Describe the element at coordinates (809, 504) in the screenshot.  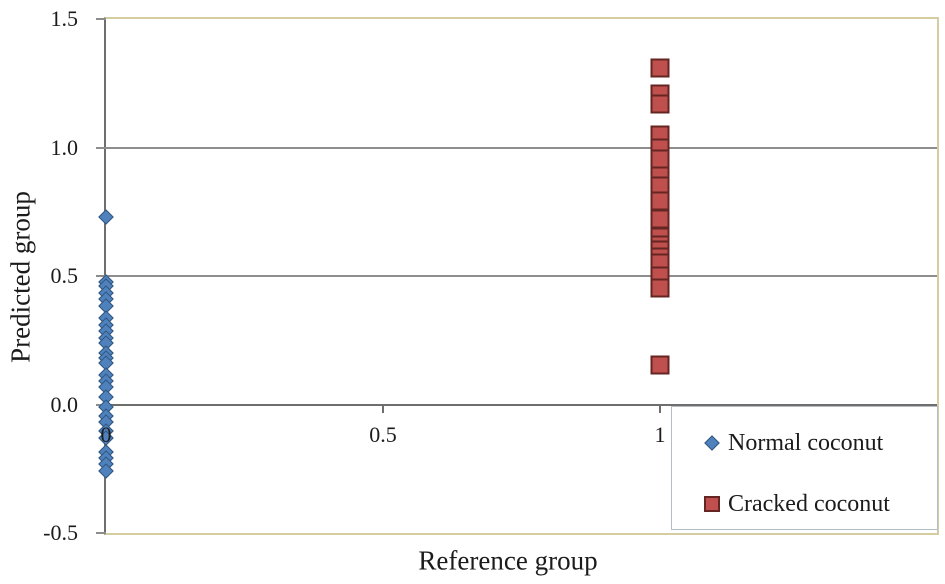
I see `legend-label: Cracked coconut` at that location.